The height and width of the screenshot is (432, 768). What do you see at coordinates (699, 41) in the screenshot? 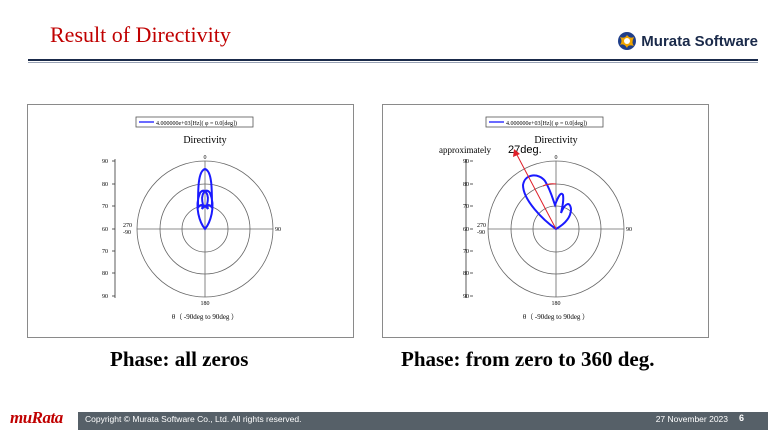
I see `brand-name: Murata Software` at bounding box center [699, 41].